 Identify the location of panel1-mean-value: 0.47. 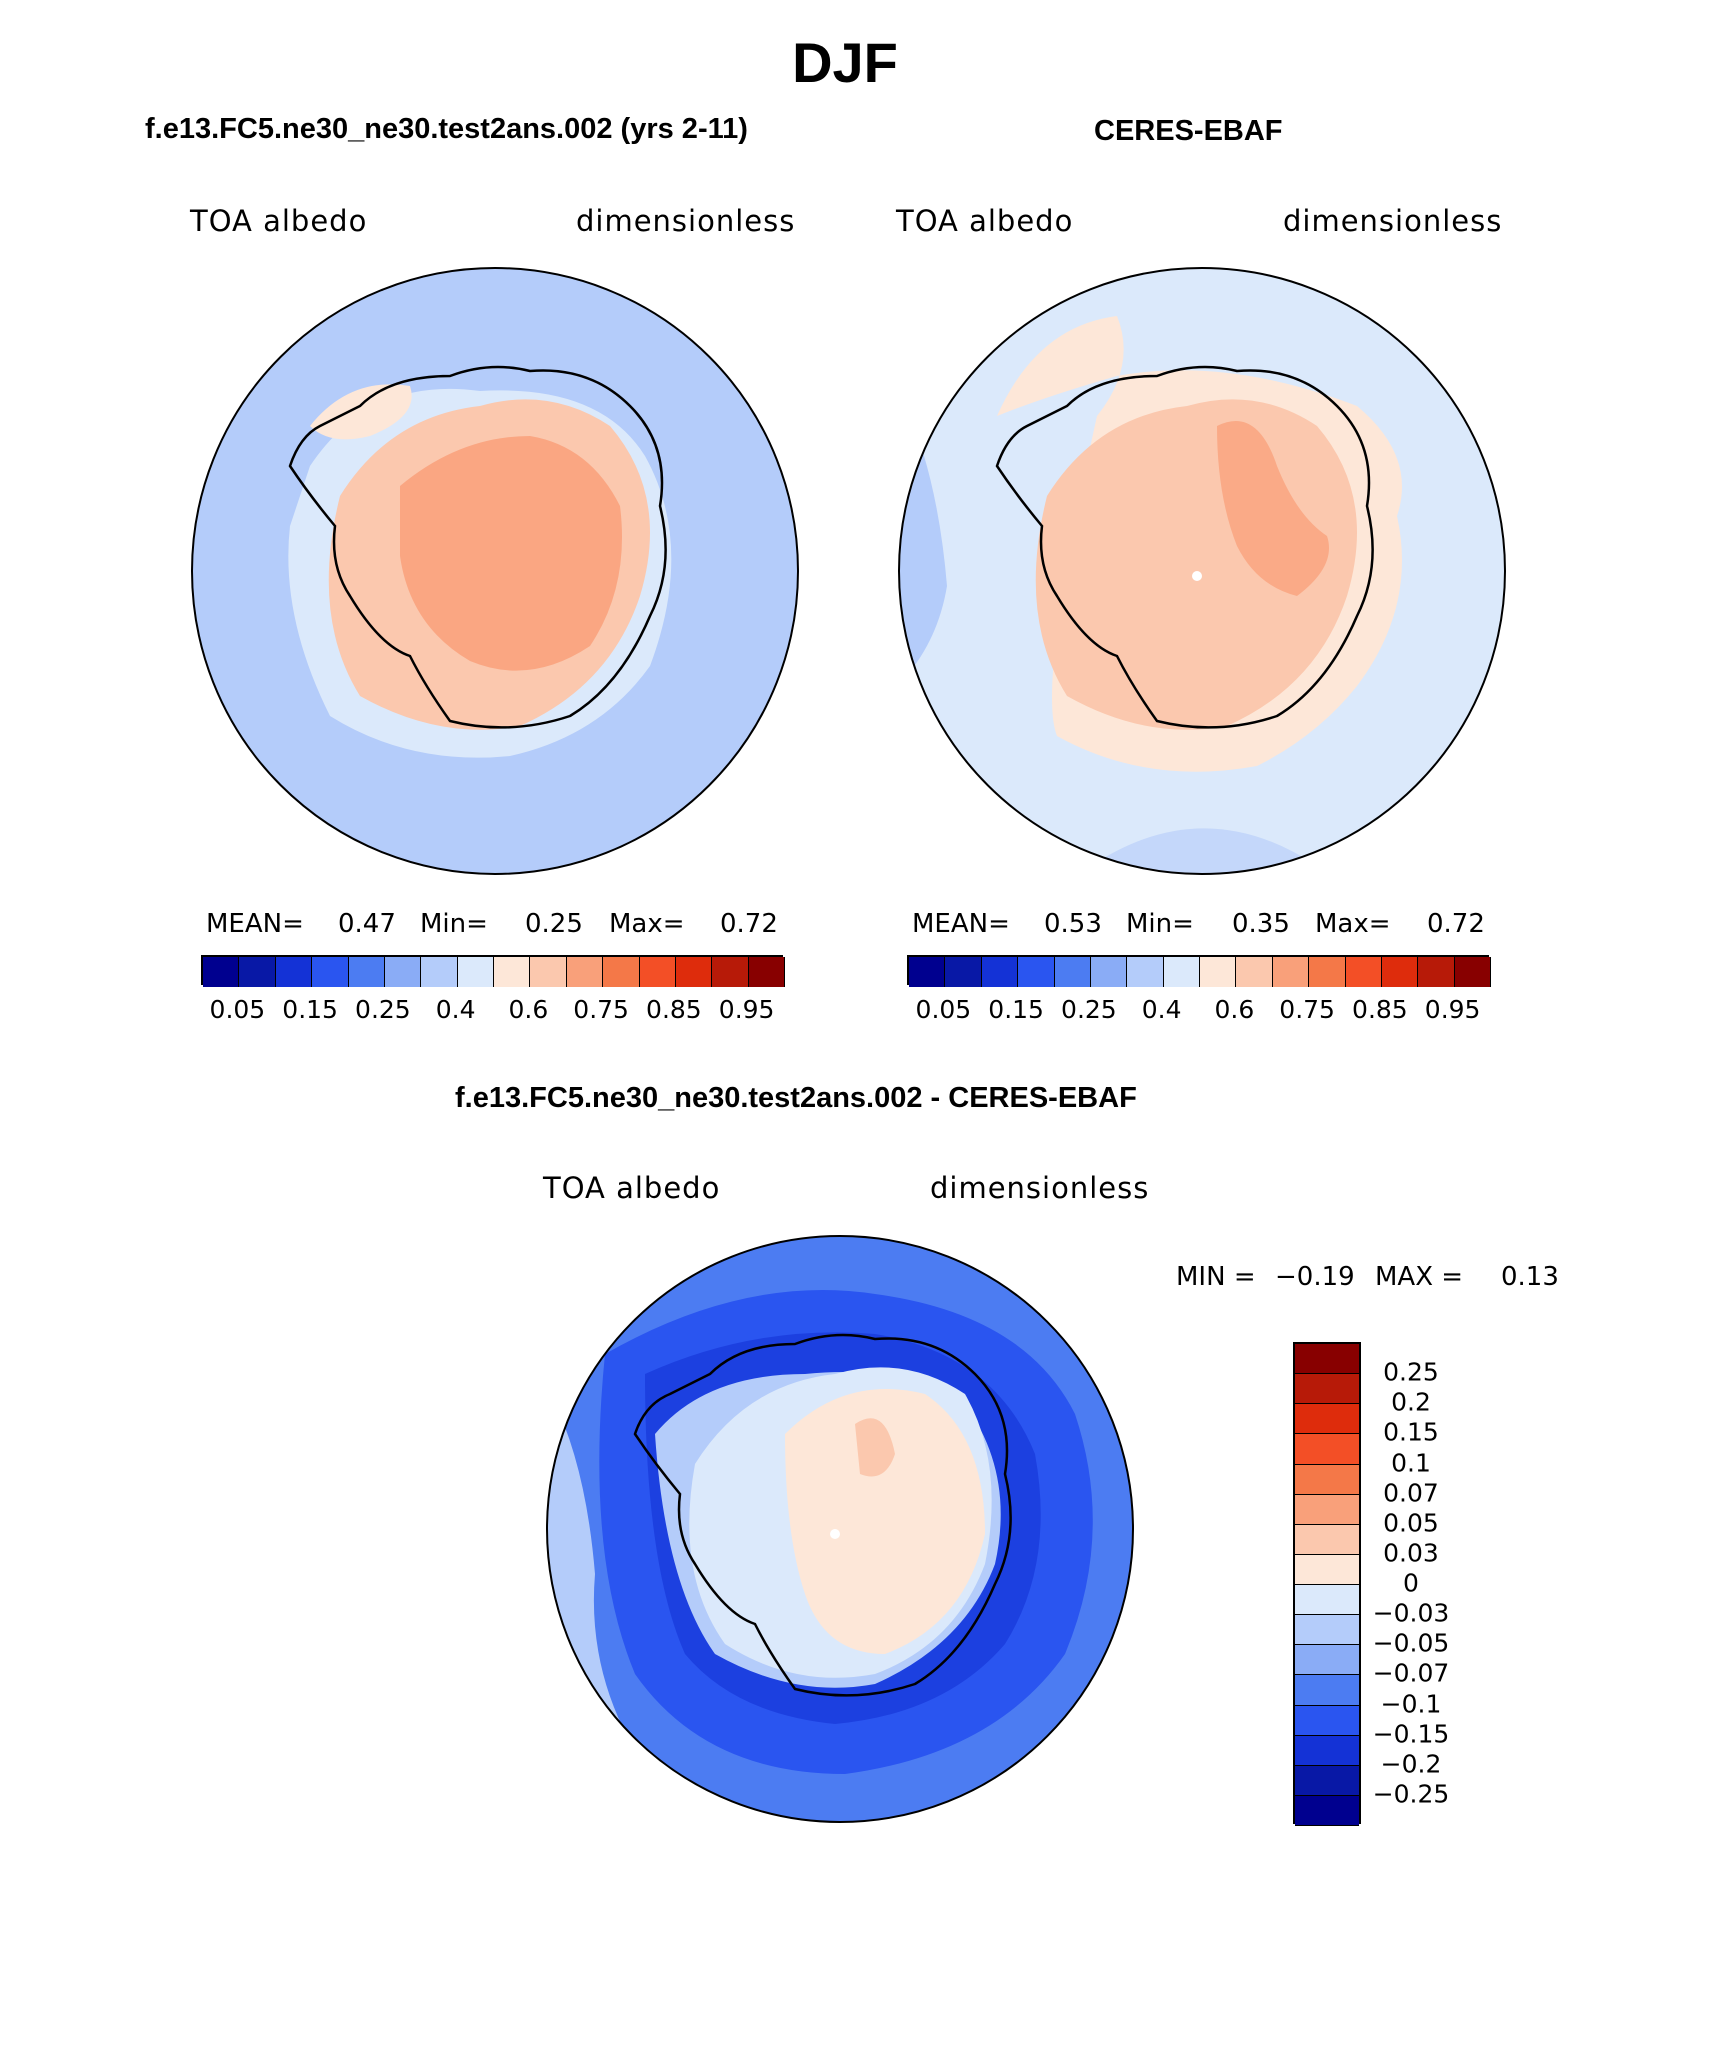
(367, 924).